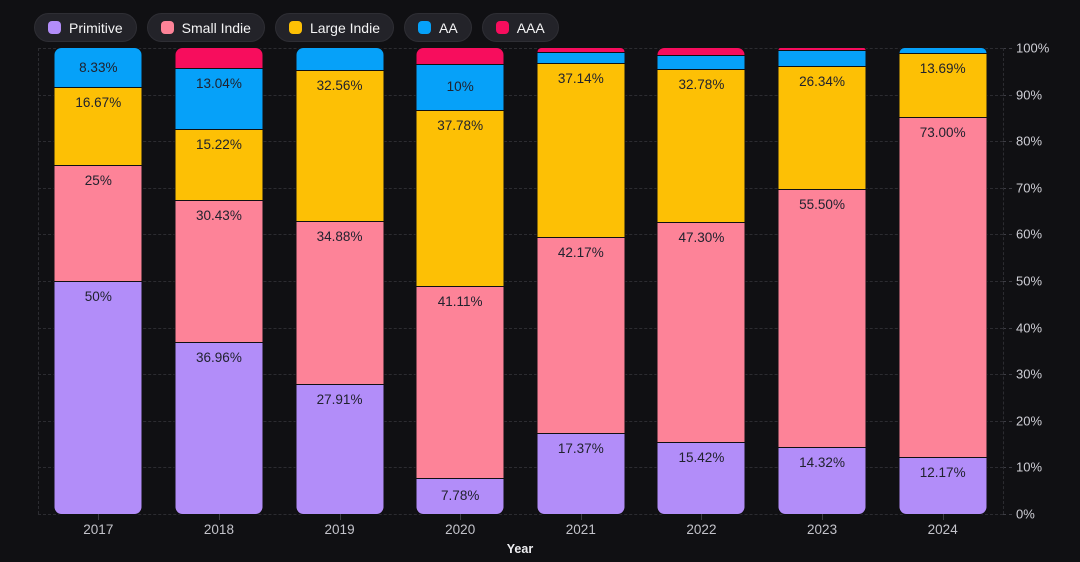 The height and width of the screenshot is (562, 1080). Describe the element at coordinates (460, 382) in the screenshot. I see `bar-segment-small-indie-2020: 41.11%` at that location.